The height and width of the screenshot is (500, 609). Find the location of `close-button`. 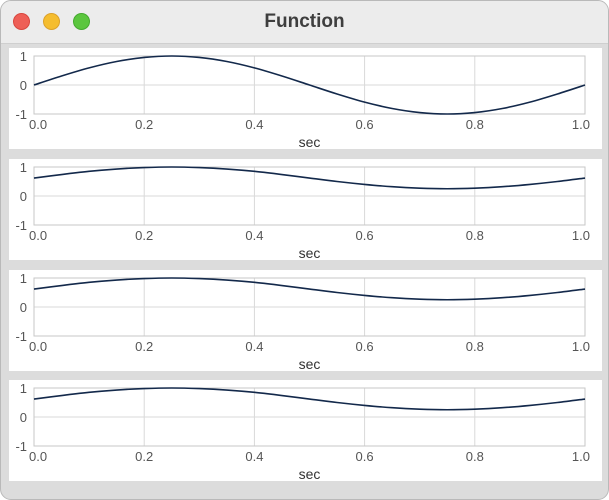

close-button is located at coordinates (21, 21).